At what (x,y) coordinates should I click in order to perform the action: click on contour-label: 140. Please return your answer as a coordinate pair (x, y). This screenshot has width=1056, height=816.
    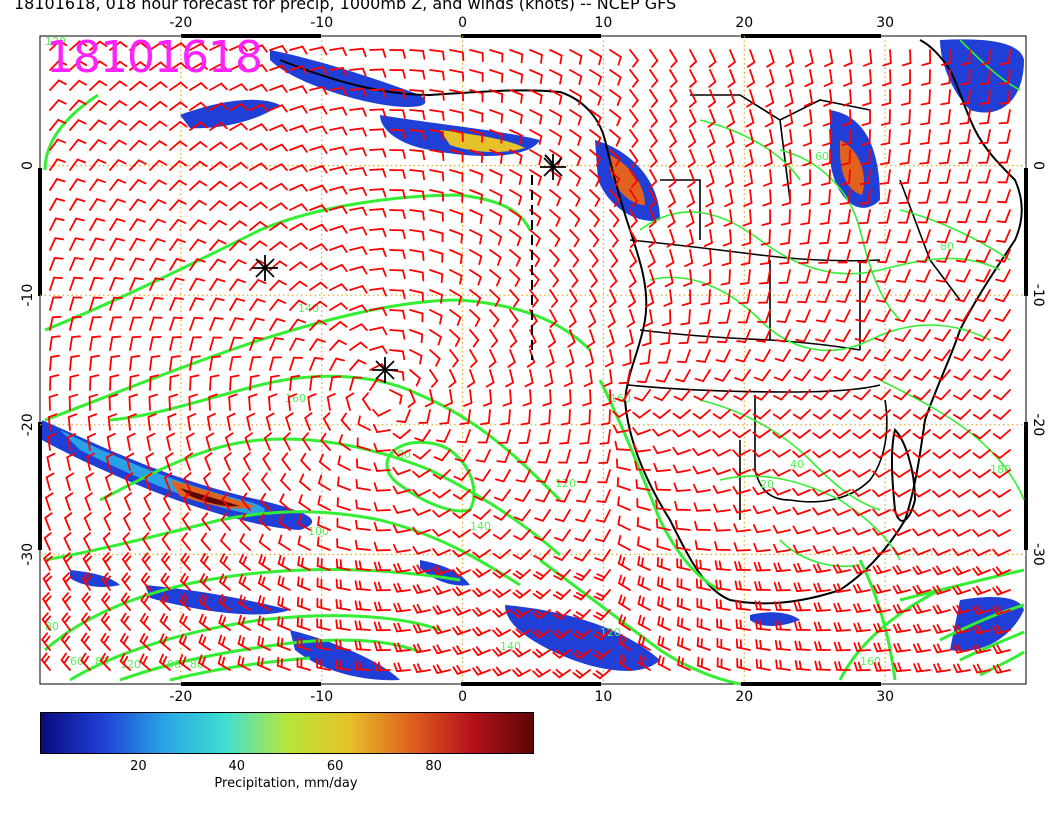
    Looking at the image, I should click on (510, 646).